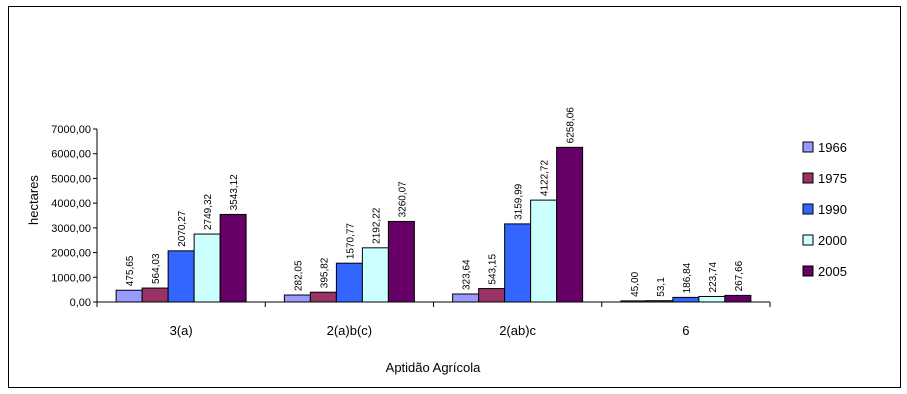 This screenshot has width=907, height=394. What do you see at coordinates (685, 330) in the screenshot?
I see `x-tick-label: 6` at bounding box center [685, 330].